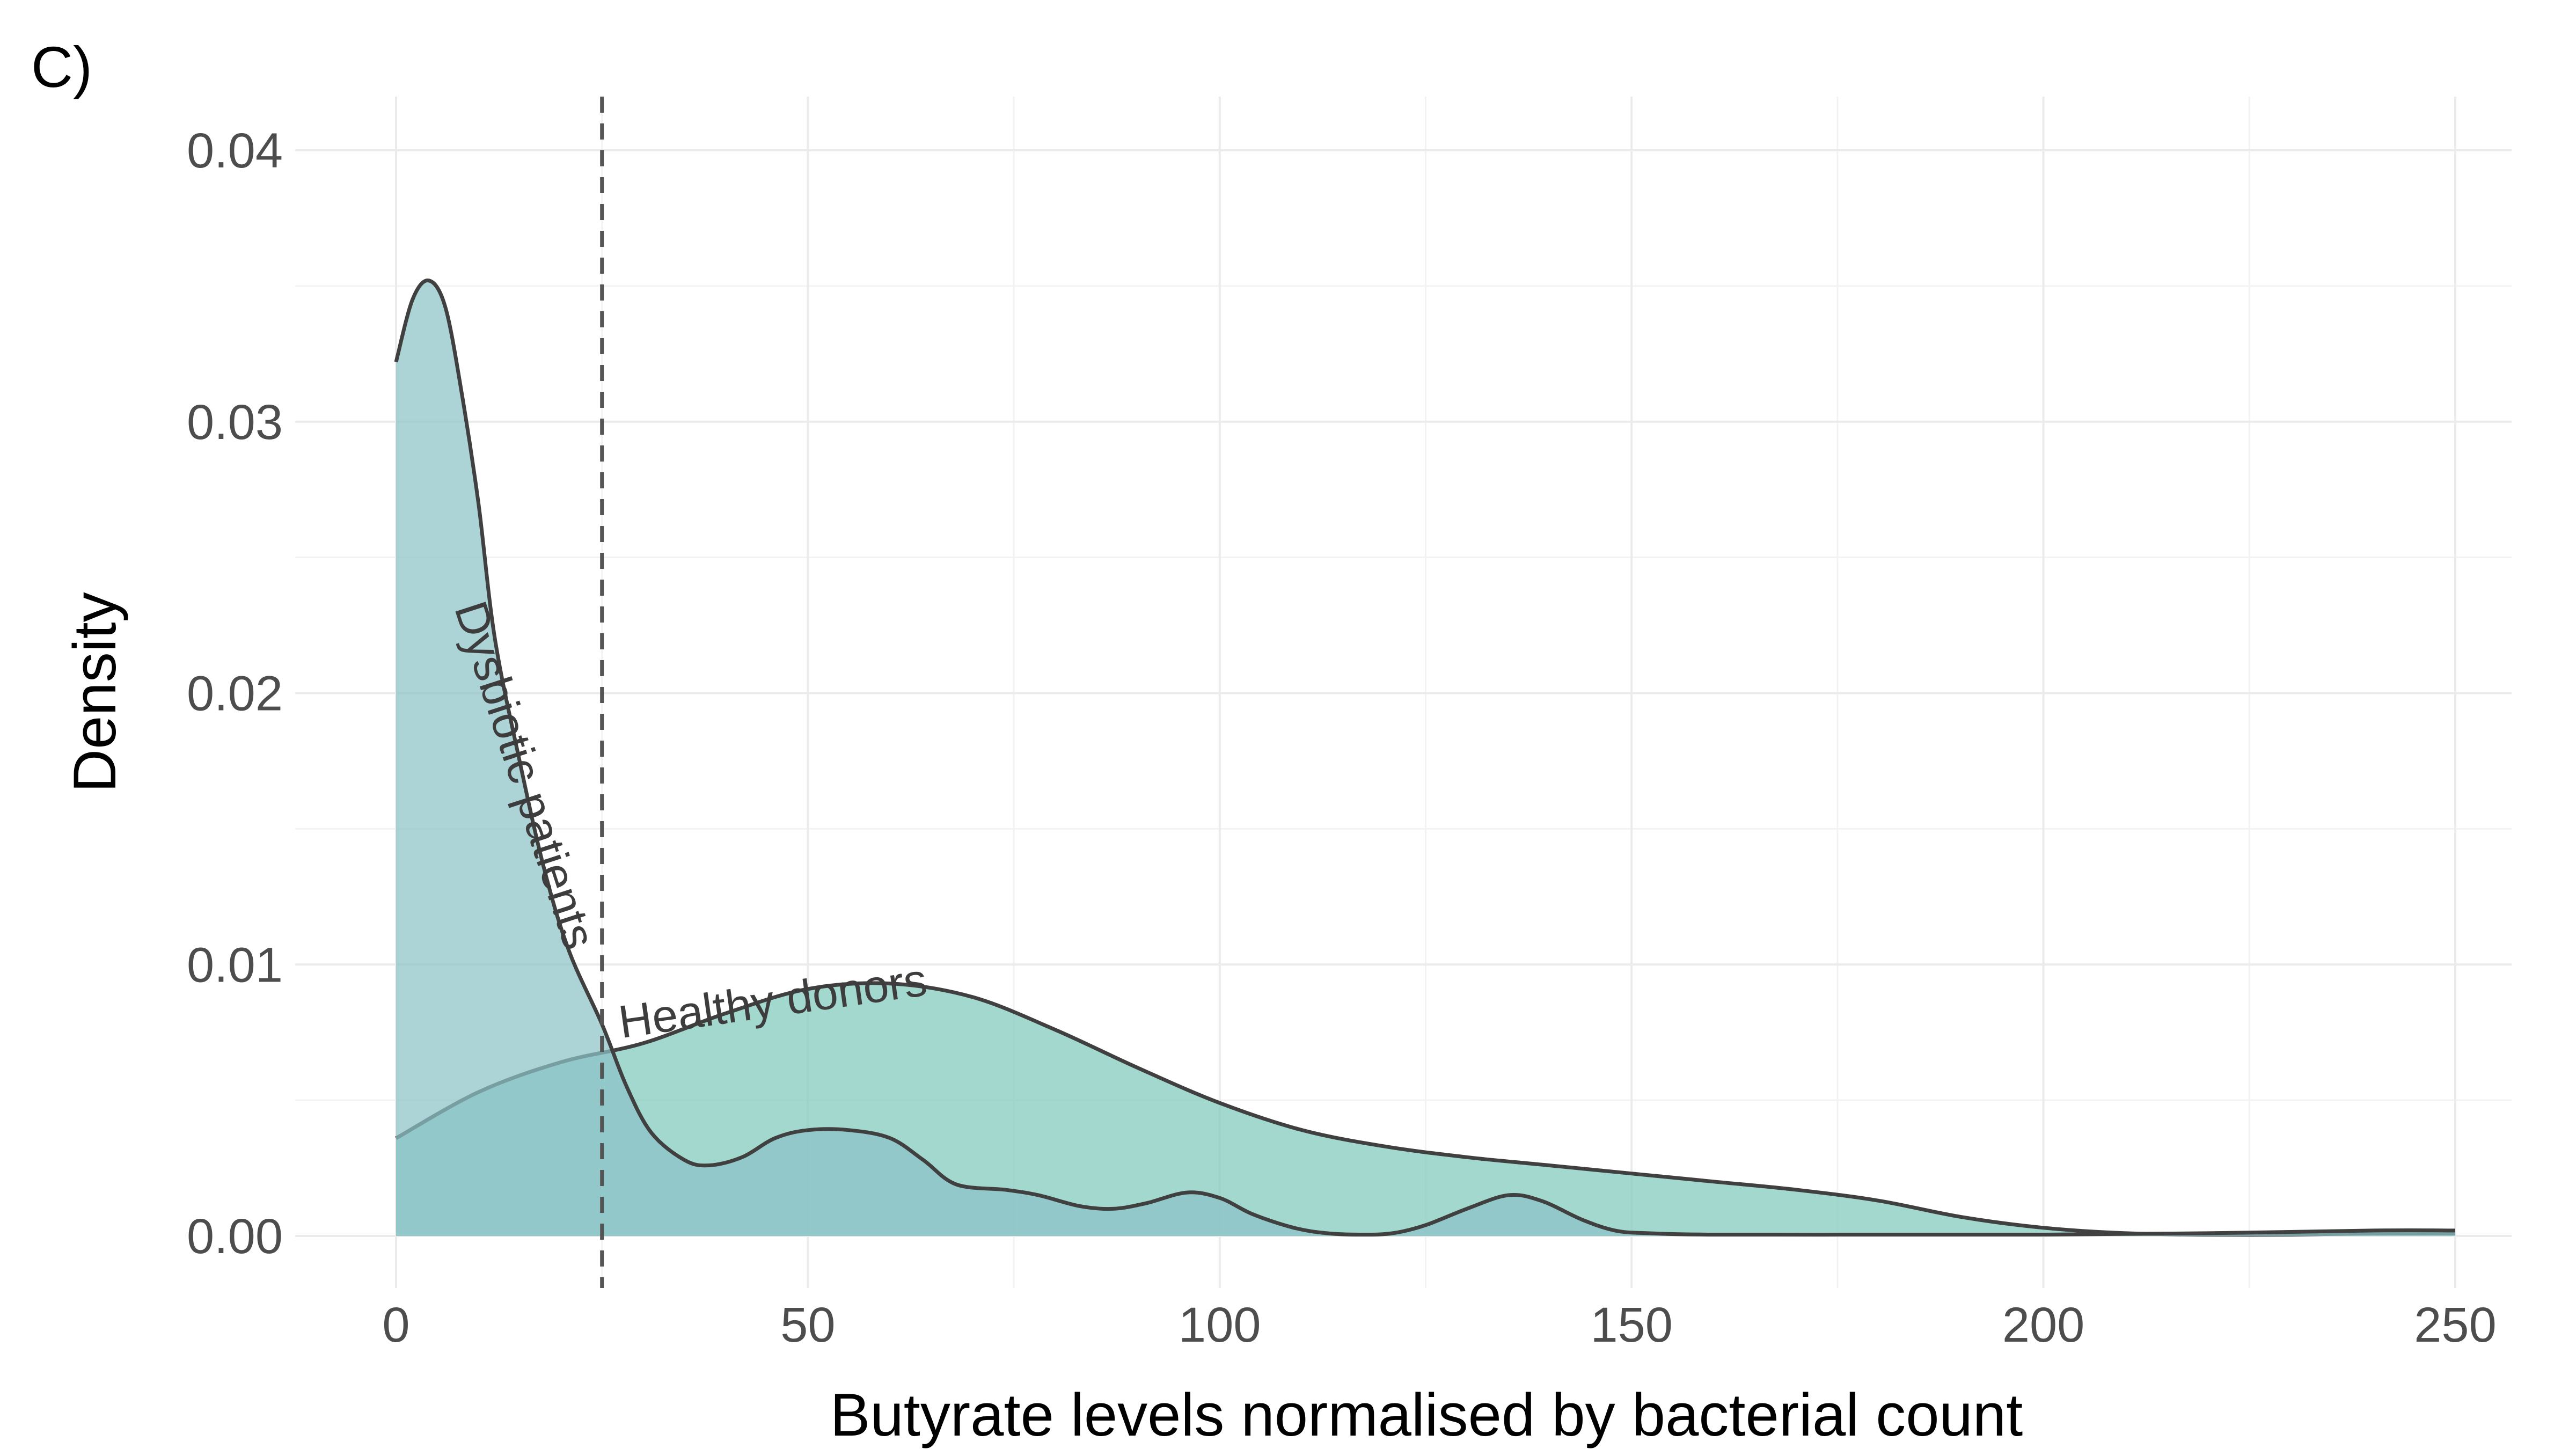 The image size is (2576, 1449). I want to click on x-tick-label: 200, so click(2043, 1325).